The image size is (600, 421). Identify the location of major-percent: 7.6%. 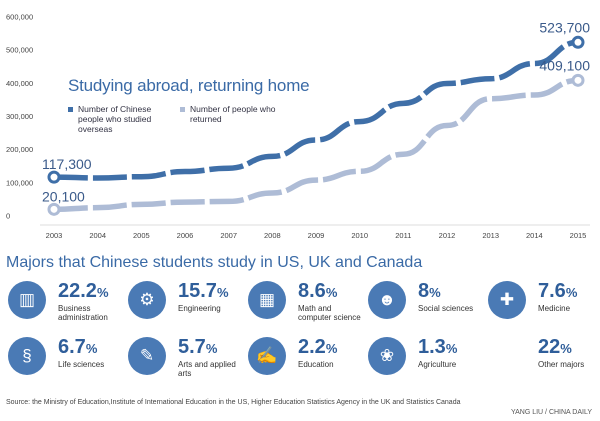
(557, 291).